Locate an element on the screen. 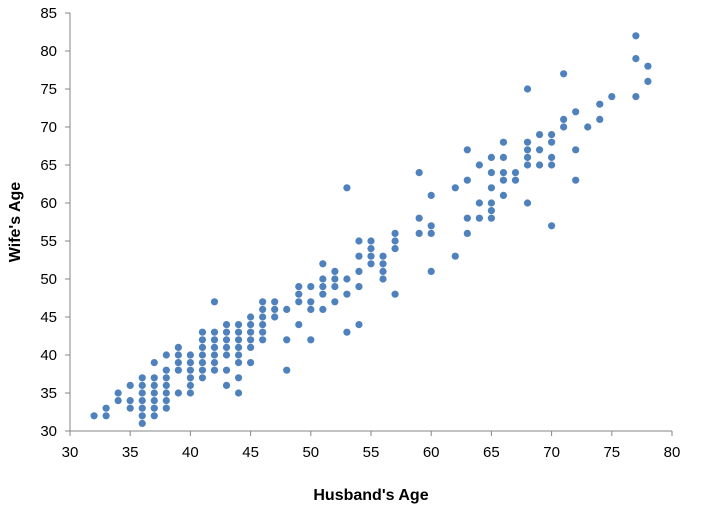  y-tick-label: 75 is located at coordinates (48, 89).